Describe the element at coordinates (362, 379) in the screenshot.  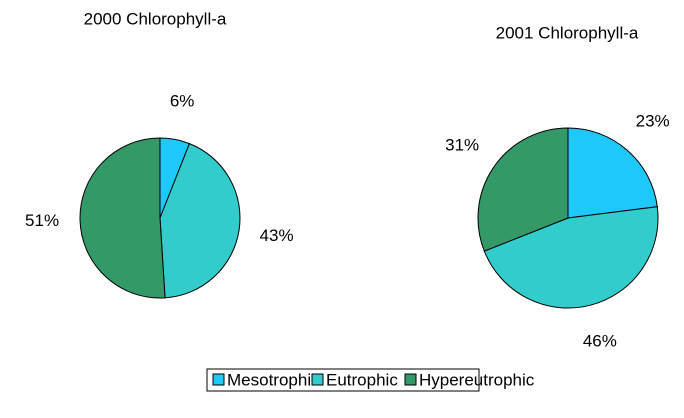
I see `legend-label: Eutrophic` at that location.